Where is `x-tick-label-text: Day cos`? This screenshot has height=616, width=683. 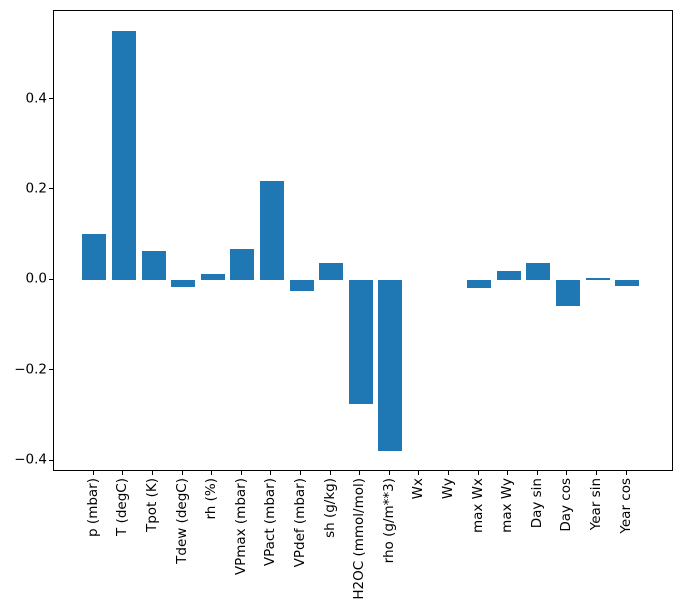
x-tick-label-text: Day cos is located at coordinates (566, 505).